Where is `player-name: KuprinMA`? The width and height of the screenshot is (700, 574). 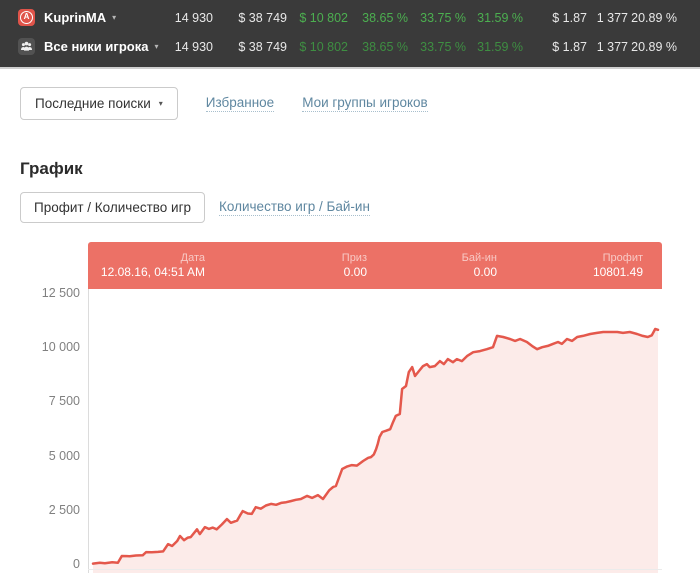
player-name: KuprinMA is located at coordinates (75, 17).